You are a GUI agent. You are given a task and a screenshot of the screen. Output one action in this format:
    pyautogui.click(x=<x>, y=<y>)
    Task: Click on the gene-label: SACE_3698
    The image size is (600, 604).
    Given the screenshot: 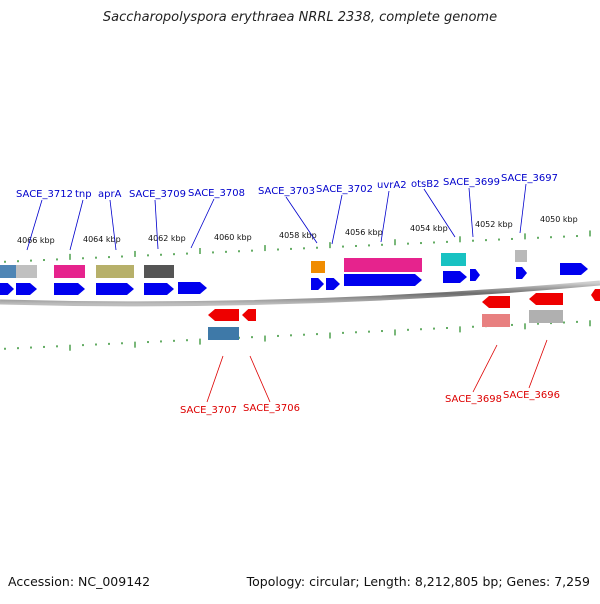 What is the action you would take?
    pyautogui.click(x=473, y=399)
    